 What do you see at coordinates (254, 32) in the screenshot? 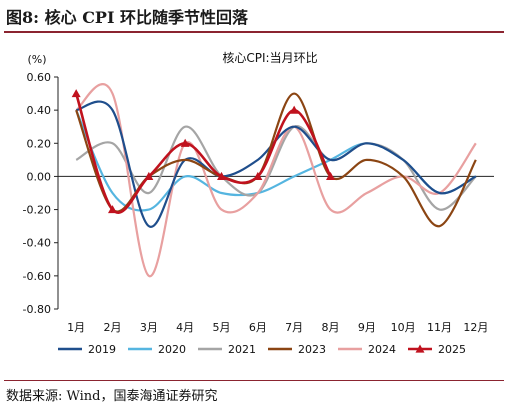
I see `title-rule` at bounding box center [254, 32].